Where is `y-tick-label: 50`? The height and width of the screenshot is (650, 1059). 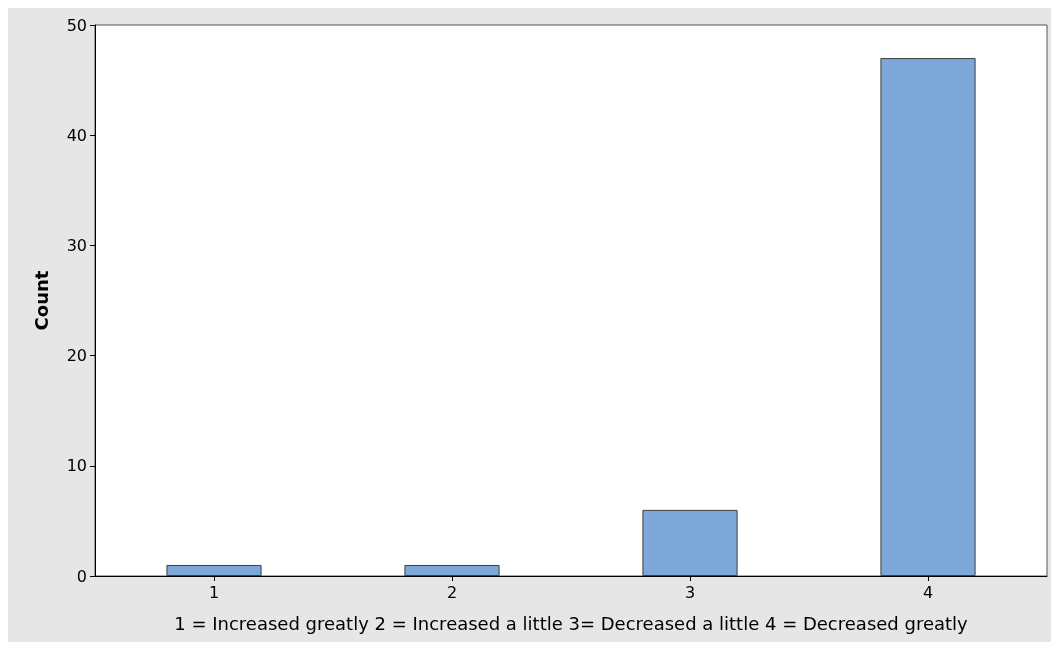 y-tick-label: 50 is located at coordinates (76, 25).